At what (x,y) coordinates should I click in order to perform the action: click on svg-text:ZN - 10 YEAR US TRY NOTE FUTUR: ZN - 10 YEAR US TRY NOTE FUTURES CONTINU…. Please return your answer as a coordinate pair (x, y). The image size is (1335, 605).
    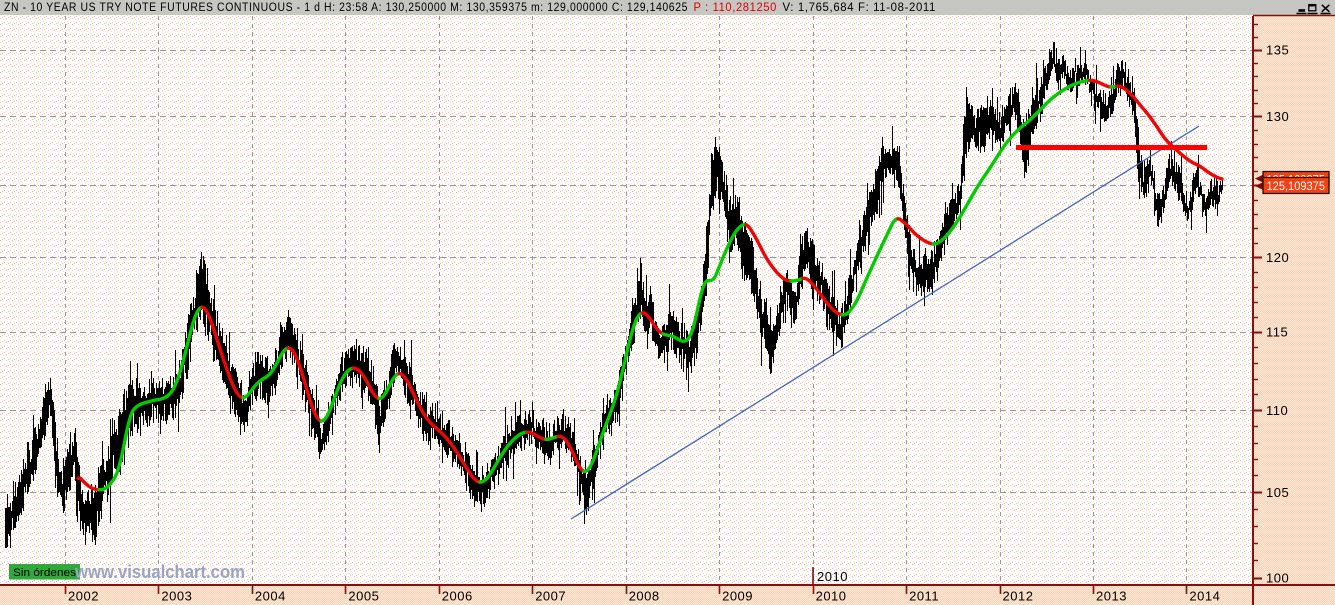
    Looking at the image, I should click on (346, 8).